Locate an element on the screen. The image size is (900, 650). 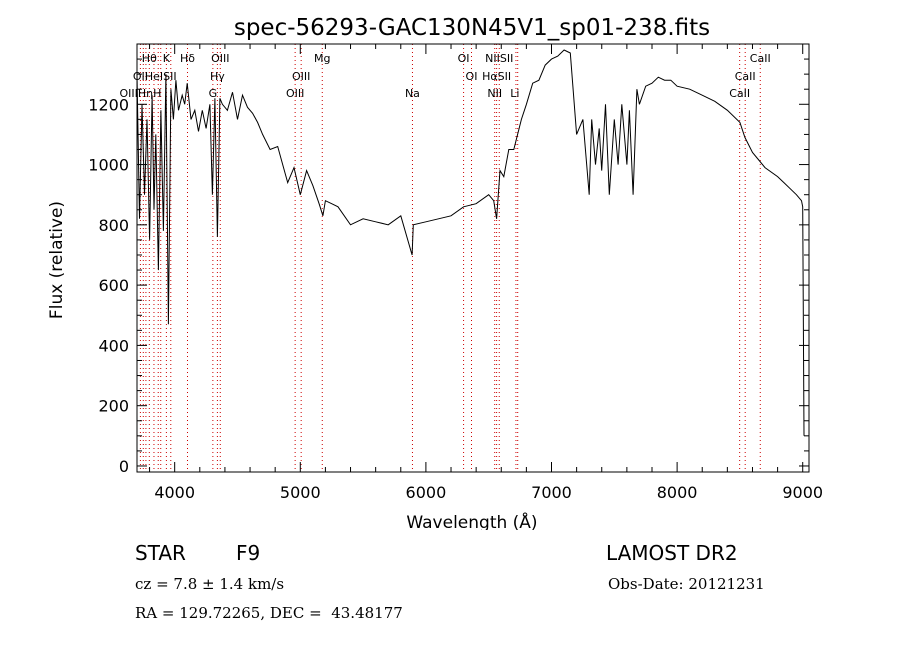
marker-label: NIISII is located at coordinates (499, 58).